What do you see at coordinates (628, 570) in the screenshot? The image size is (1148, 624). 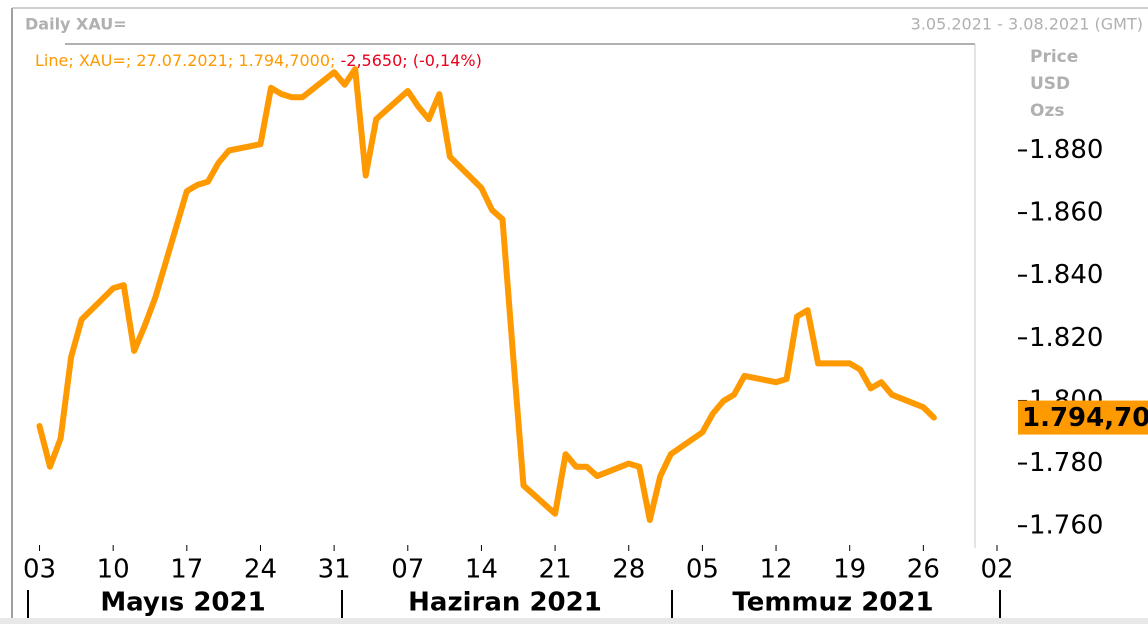 I see `x-tick-label: 28` at bounding box center [628, 570].